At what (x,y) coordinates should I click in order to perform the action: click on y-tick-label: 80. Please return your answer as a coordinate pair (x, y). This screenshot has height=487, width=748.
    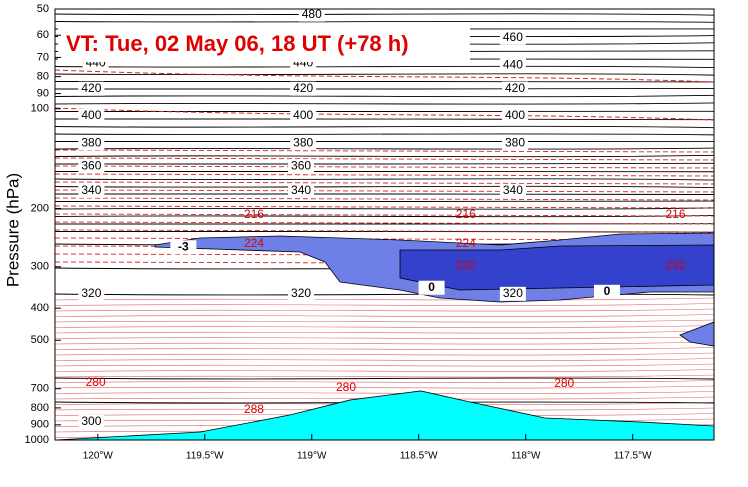
    Looking at the image, I should click on (43, 77).